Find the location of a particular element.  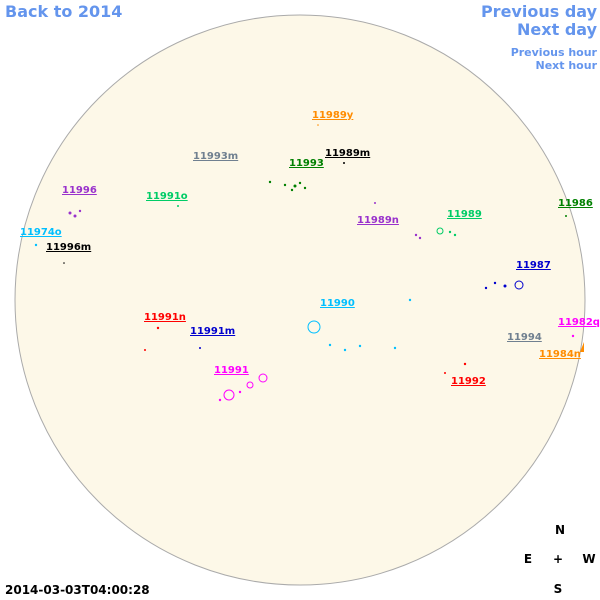

region-label: 11993m is located at coordinates (215, 156).